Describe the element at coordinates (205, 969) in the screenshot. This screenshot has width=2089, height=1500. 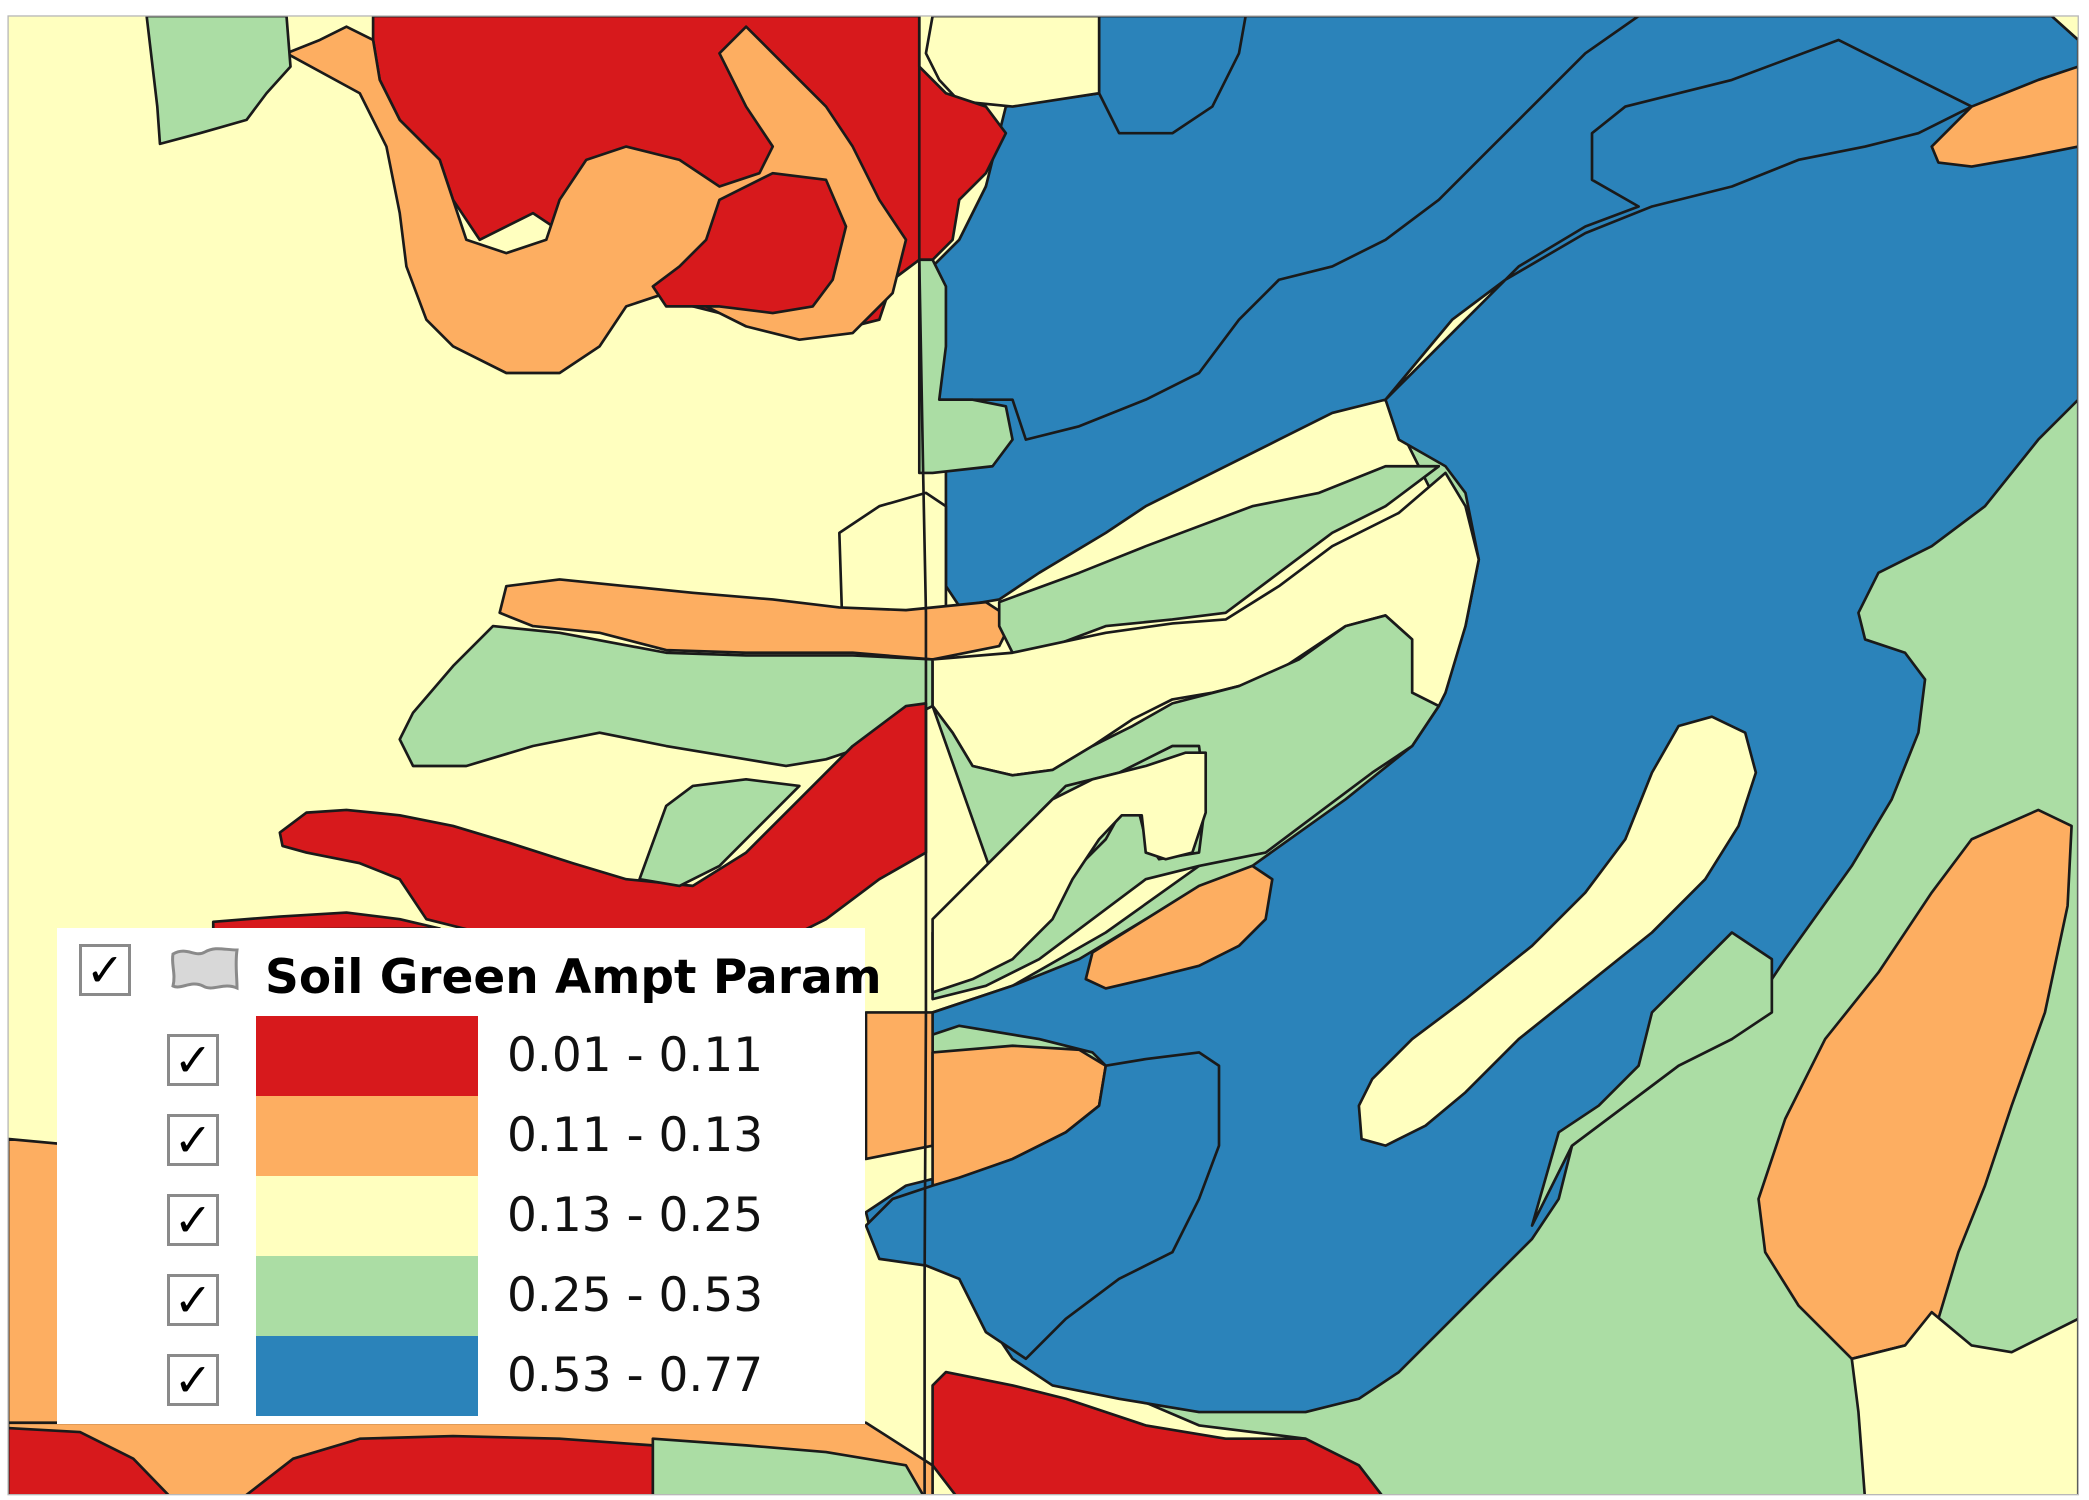
I see `polygon-layer-icon` at that location.